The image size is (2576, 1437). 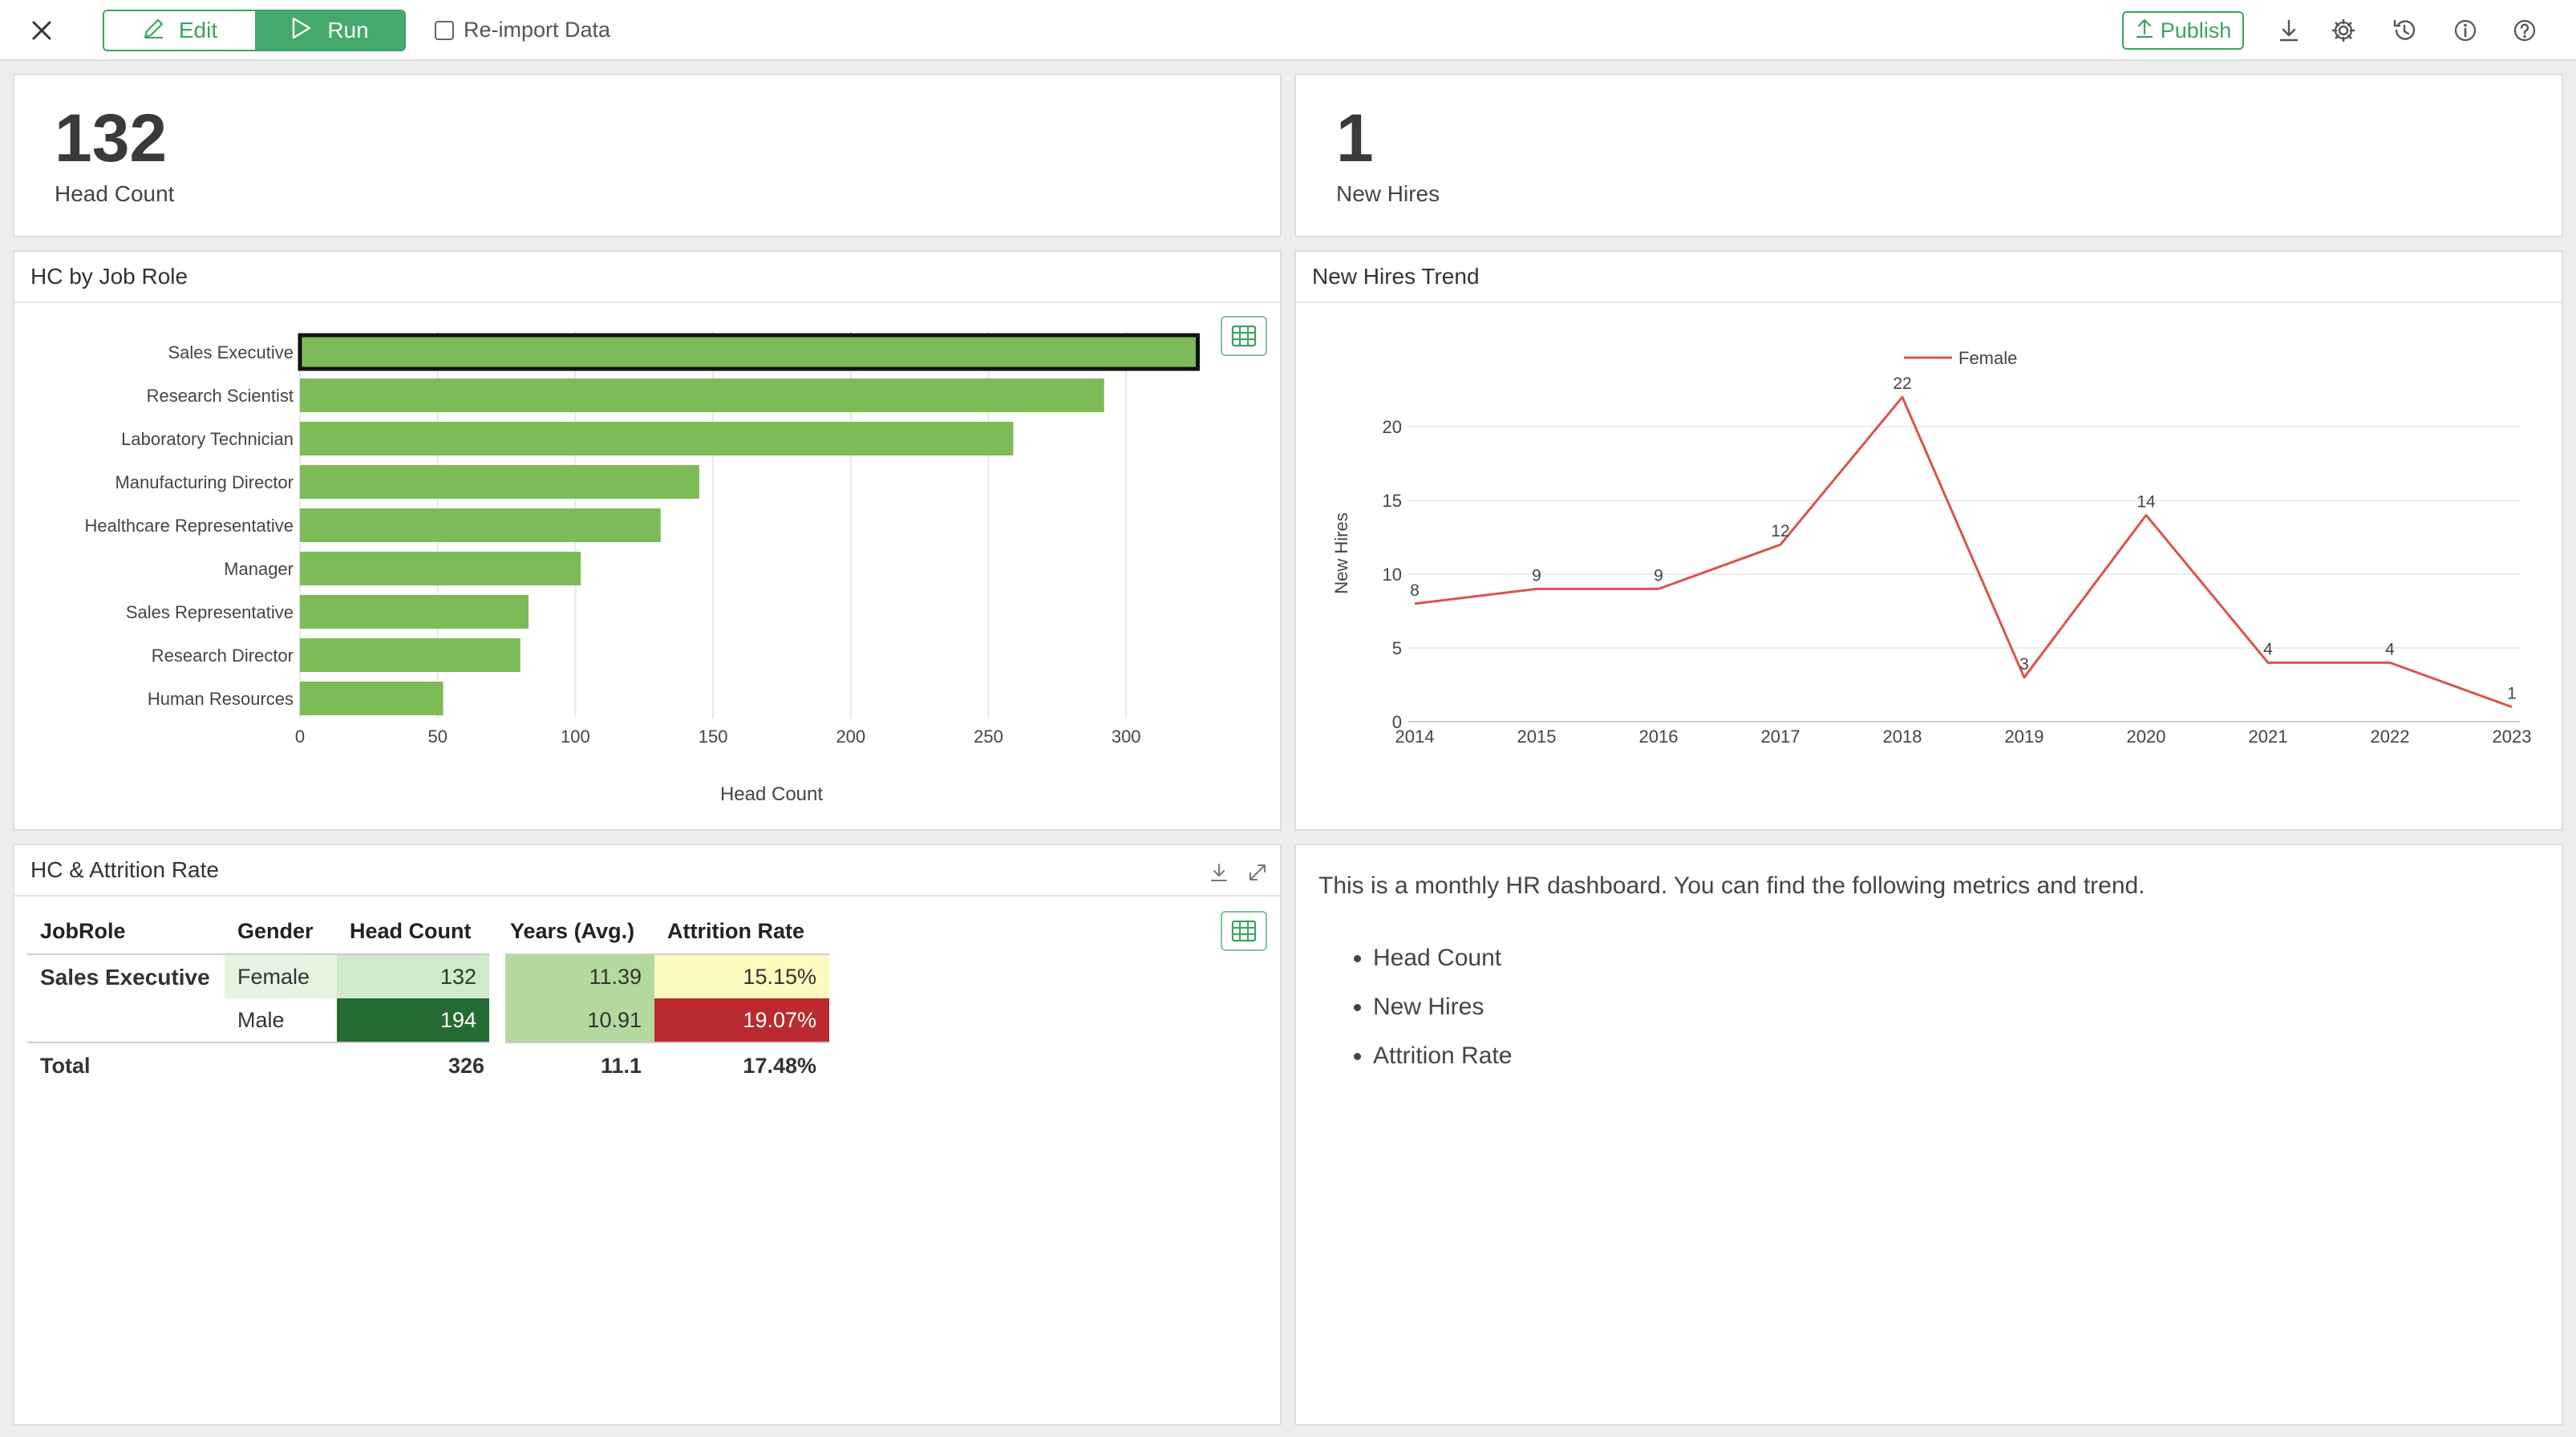 What do you see at coordinates (1126, 737) in the screenshot?
I see `x-tick-label: 300` at bounding box center [1126, 737].